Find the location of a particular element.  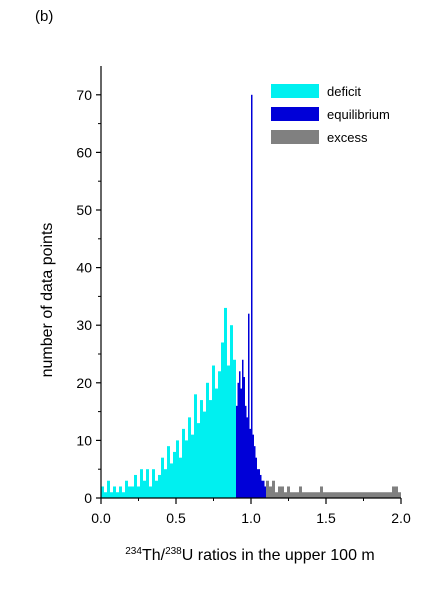

x-tick-label: 2.0 is located at coordinates (401, 518).